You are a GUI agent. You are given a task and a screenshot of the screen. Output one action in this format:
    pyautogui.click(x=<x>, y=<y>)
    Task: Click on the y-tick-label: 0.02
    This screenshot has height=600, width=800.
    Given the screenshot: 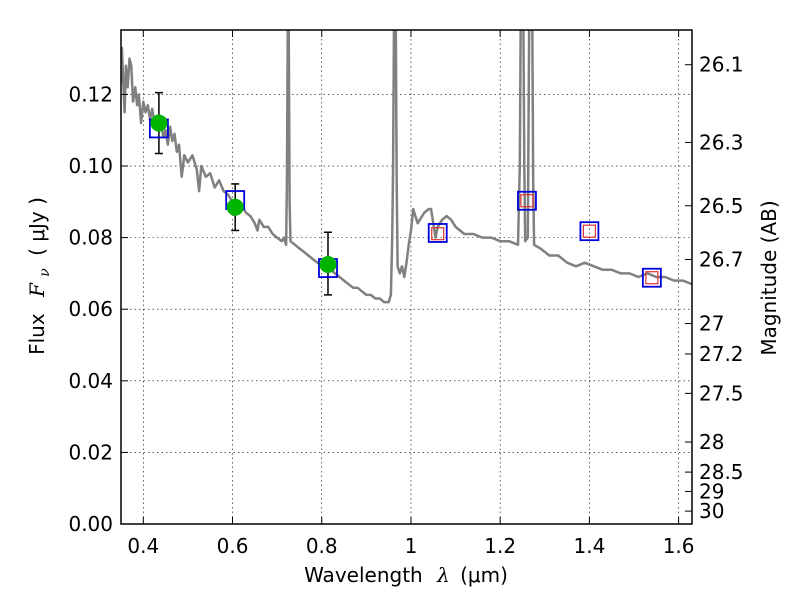 What is the action you would take?
    pyautogui.click(x=90, y=452)
    